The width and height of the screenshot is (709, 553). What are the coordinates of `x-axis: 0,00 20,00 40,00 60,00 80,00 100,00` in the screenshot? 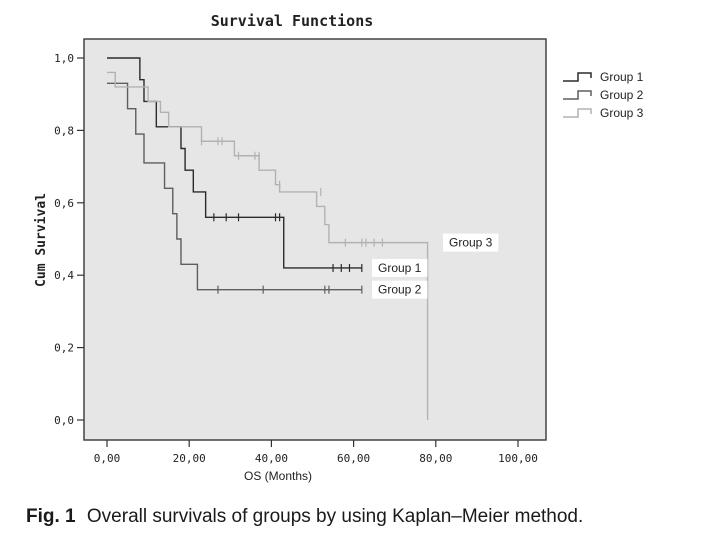 It's located at (316, 452).